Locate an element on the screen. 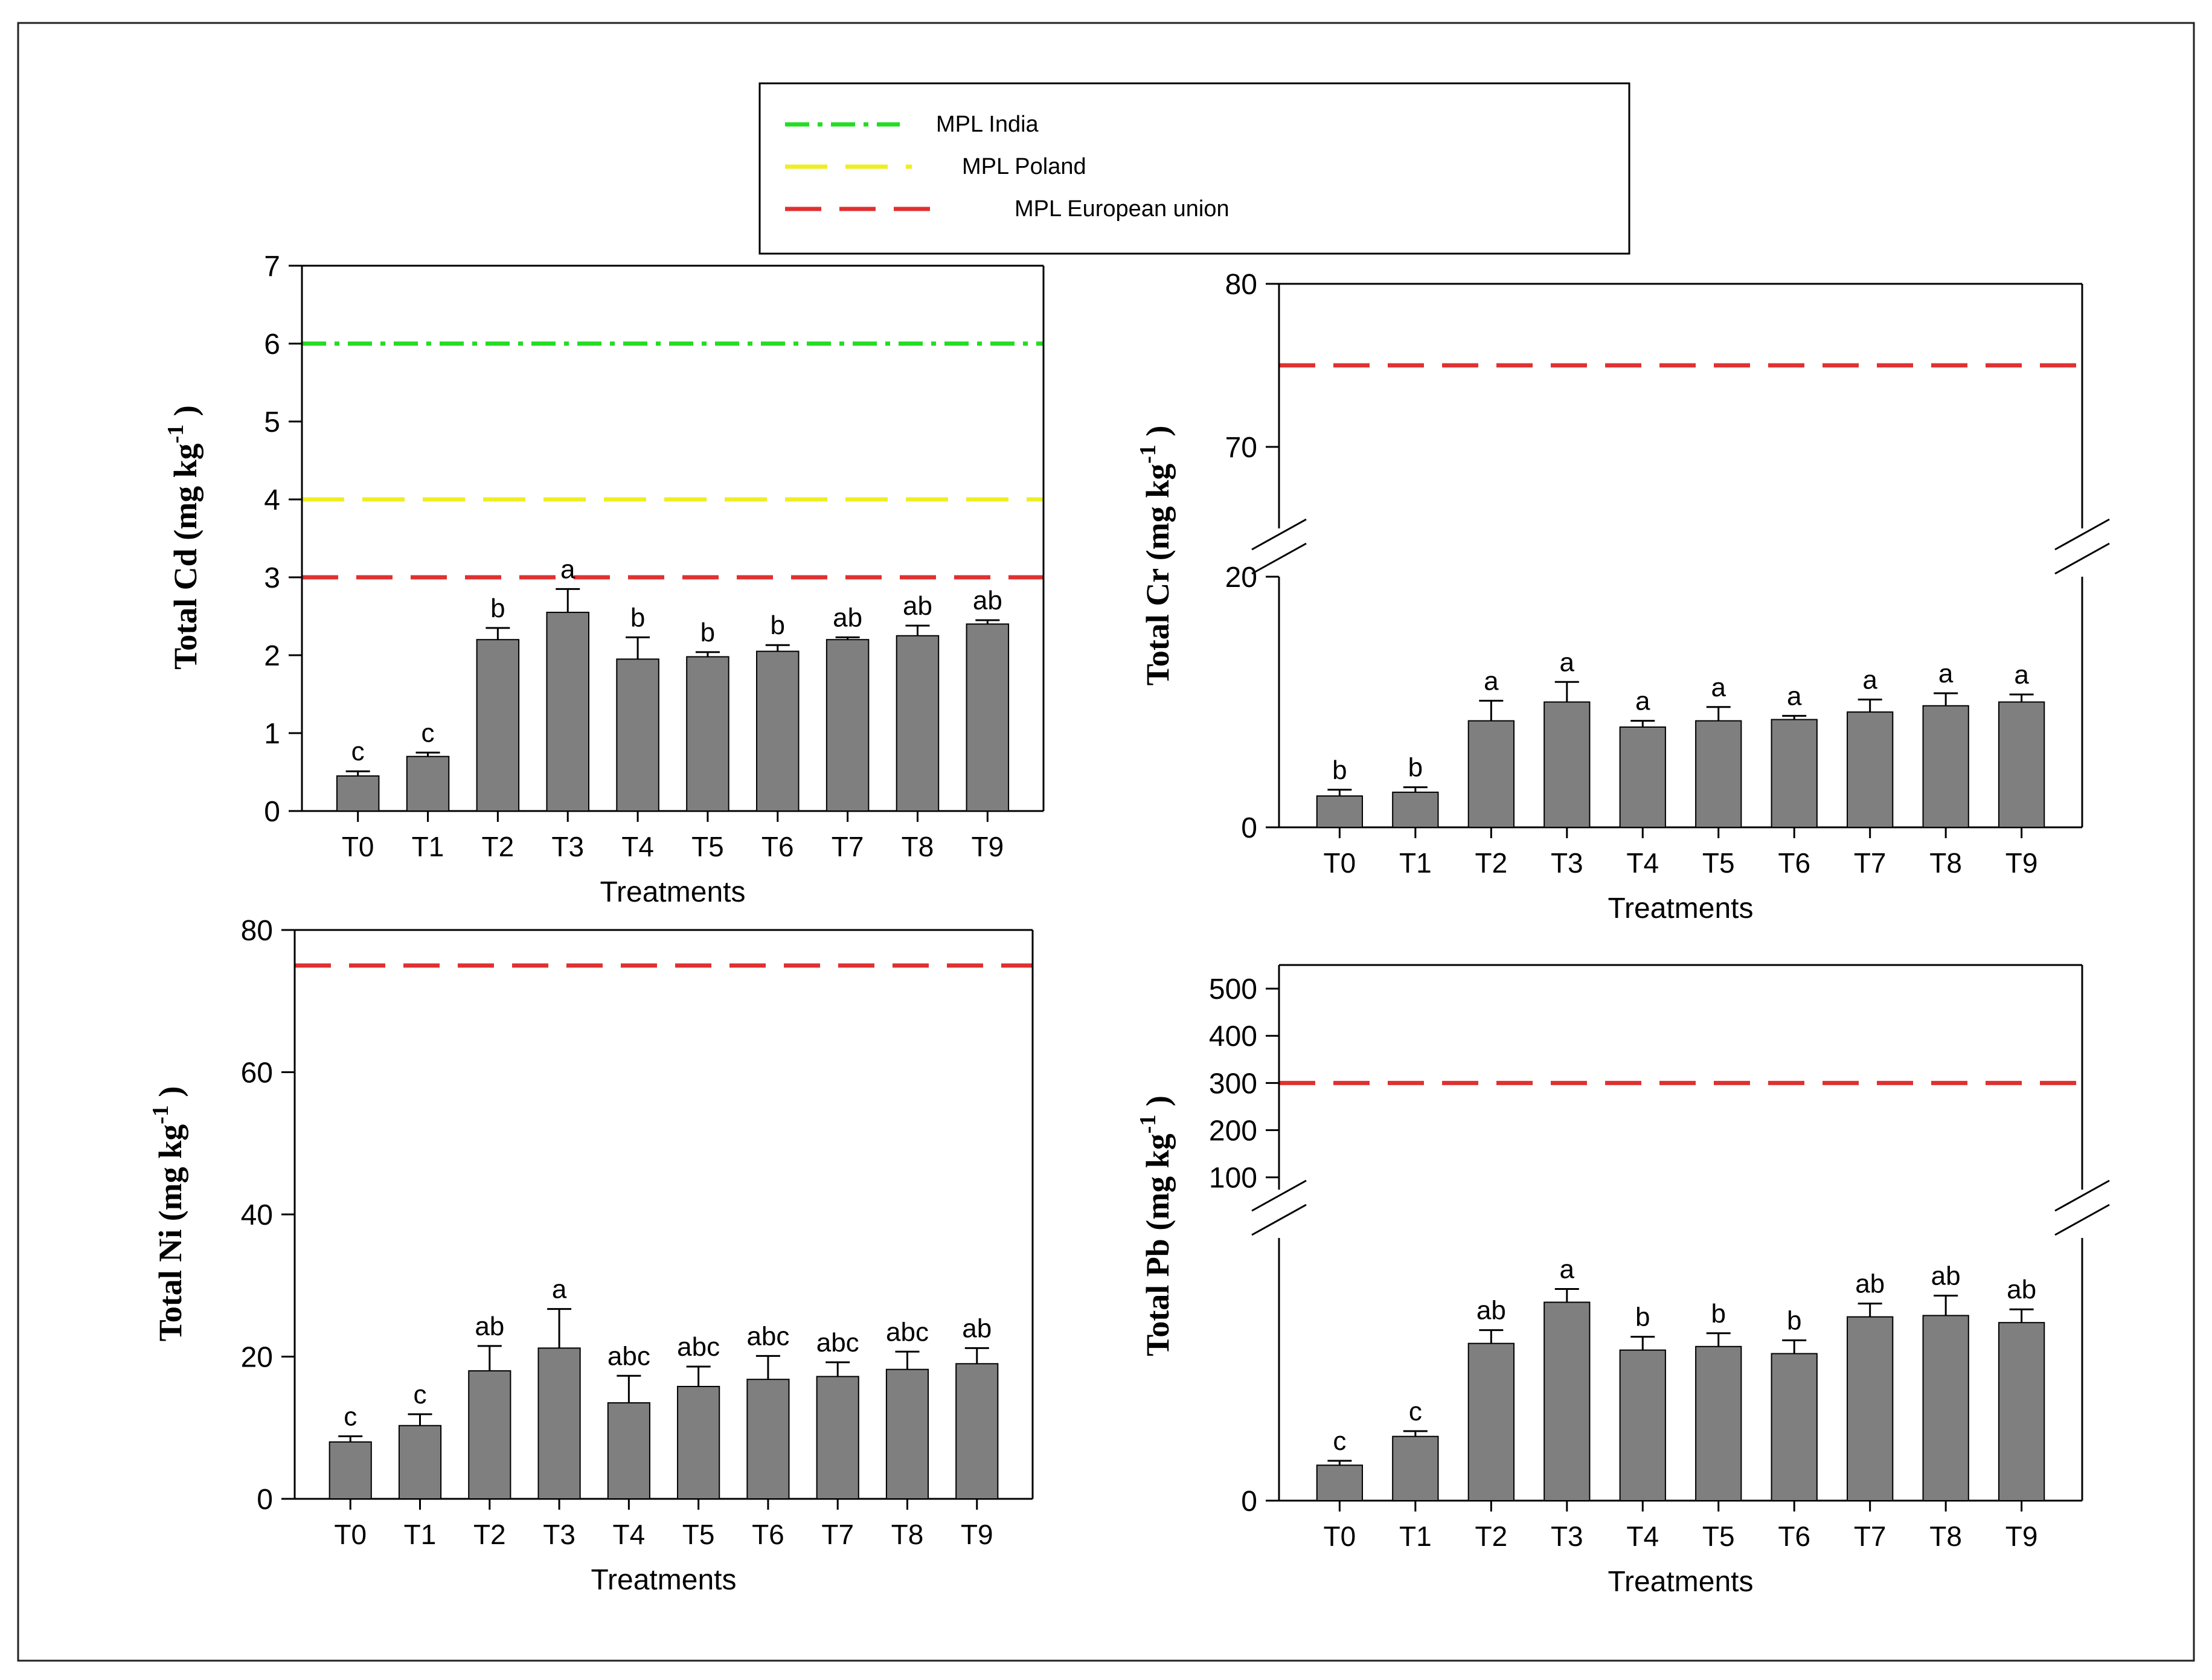 The image size is (2212, 1680). y-tick-label: 5 is located at coordinates (272, 422).